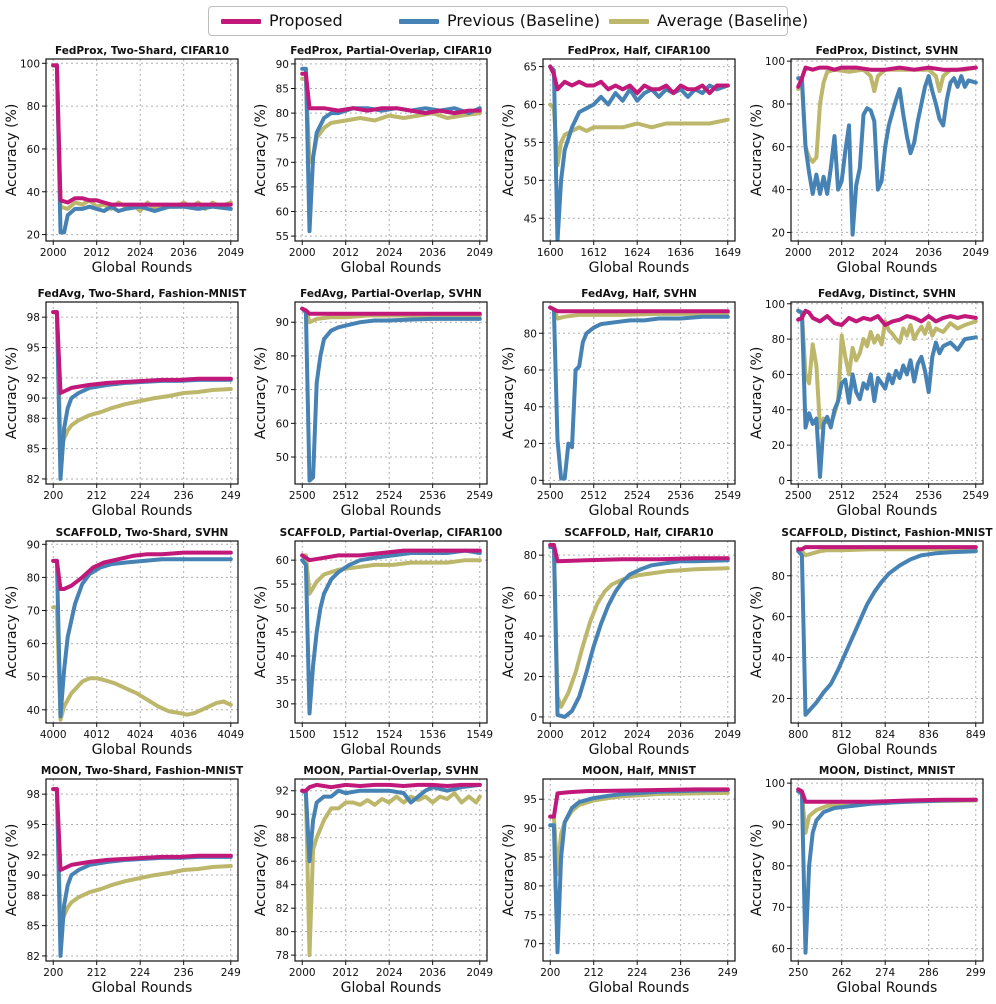  What do you see at coordinates (727, 496) in the screenshot?
I see `x-tick-label: 2549` at bounding box center [727, 496].